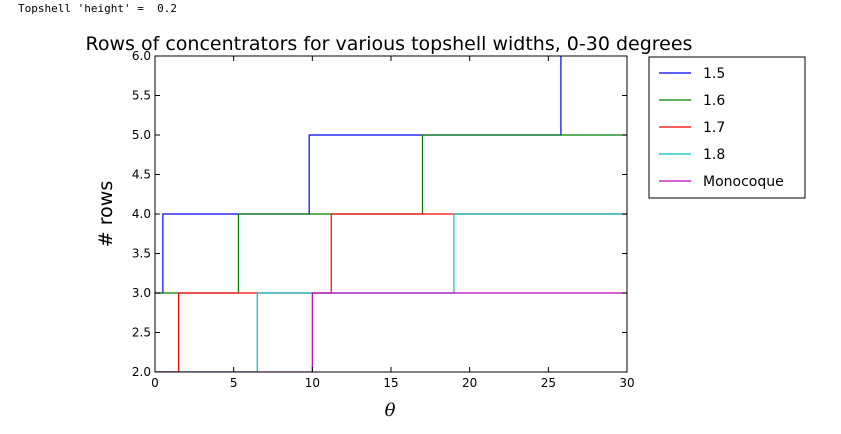 The width and height of the screenshot is (841, 434). I want to click on x-tick-label: 15, so click(390, 383).